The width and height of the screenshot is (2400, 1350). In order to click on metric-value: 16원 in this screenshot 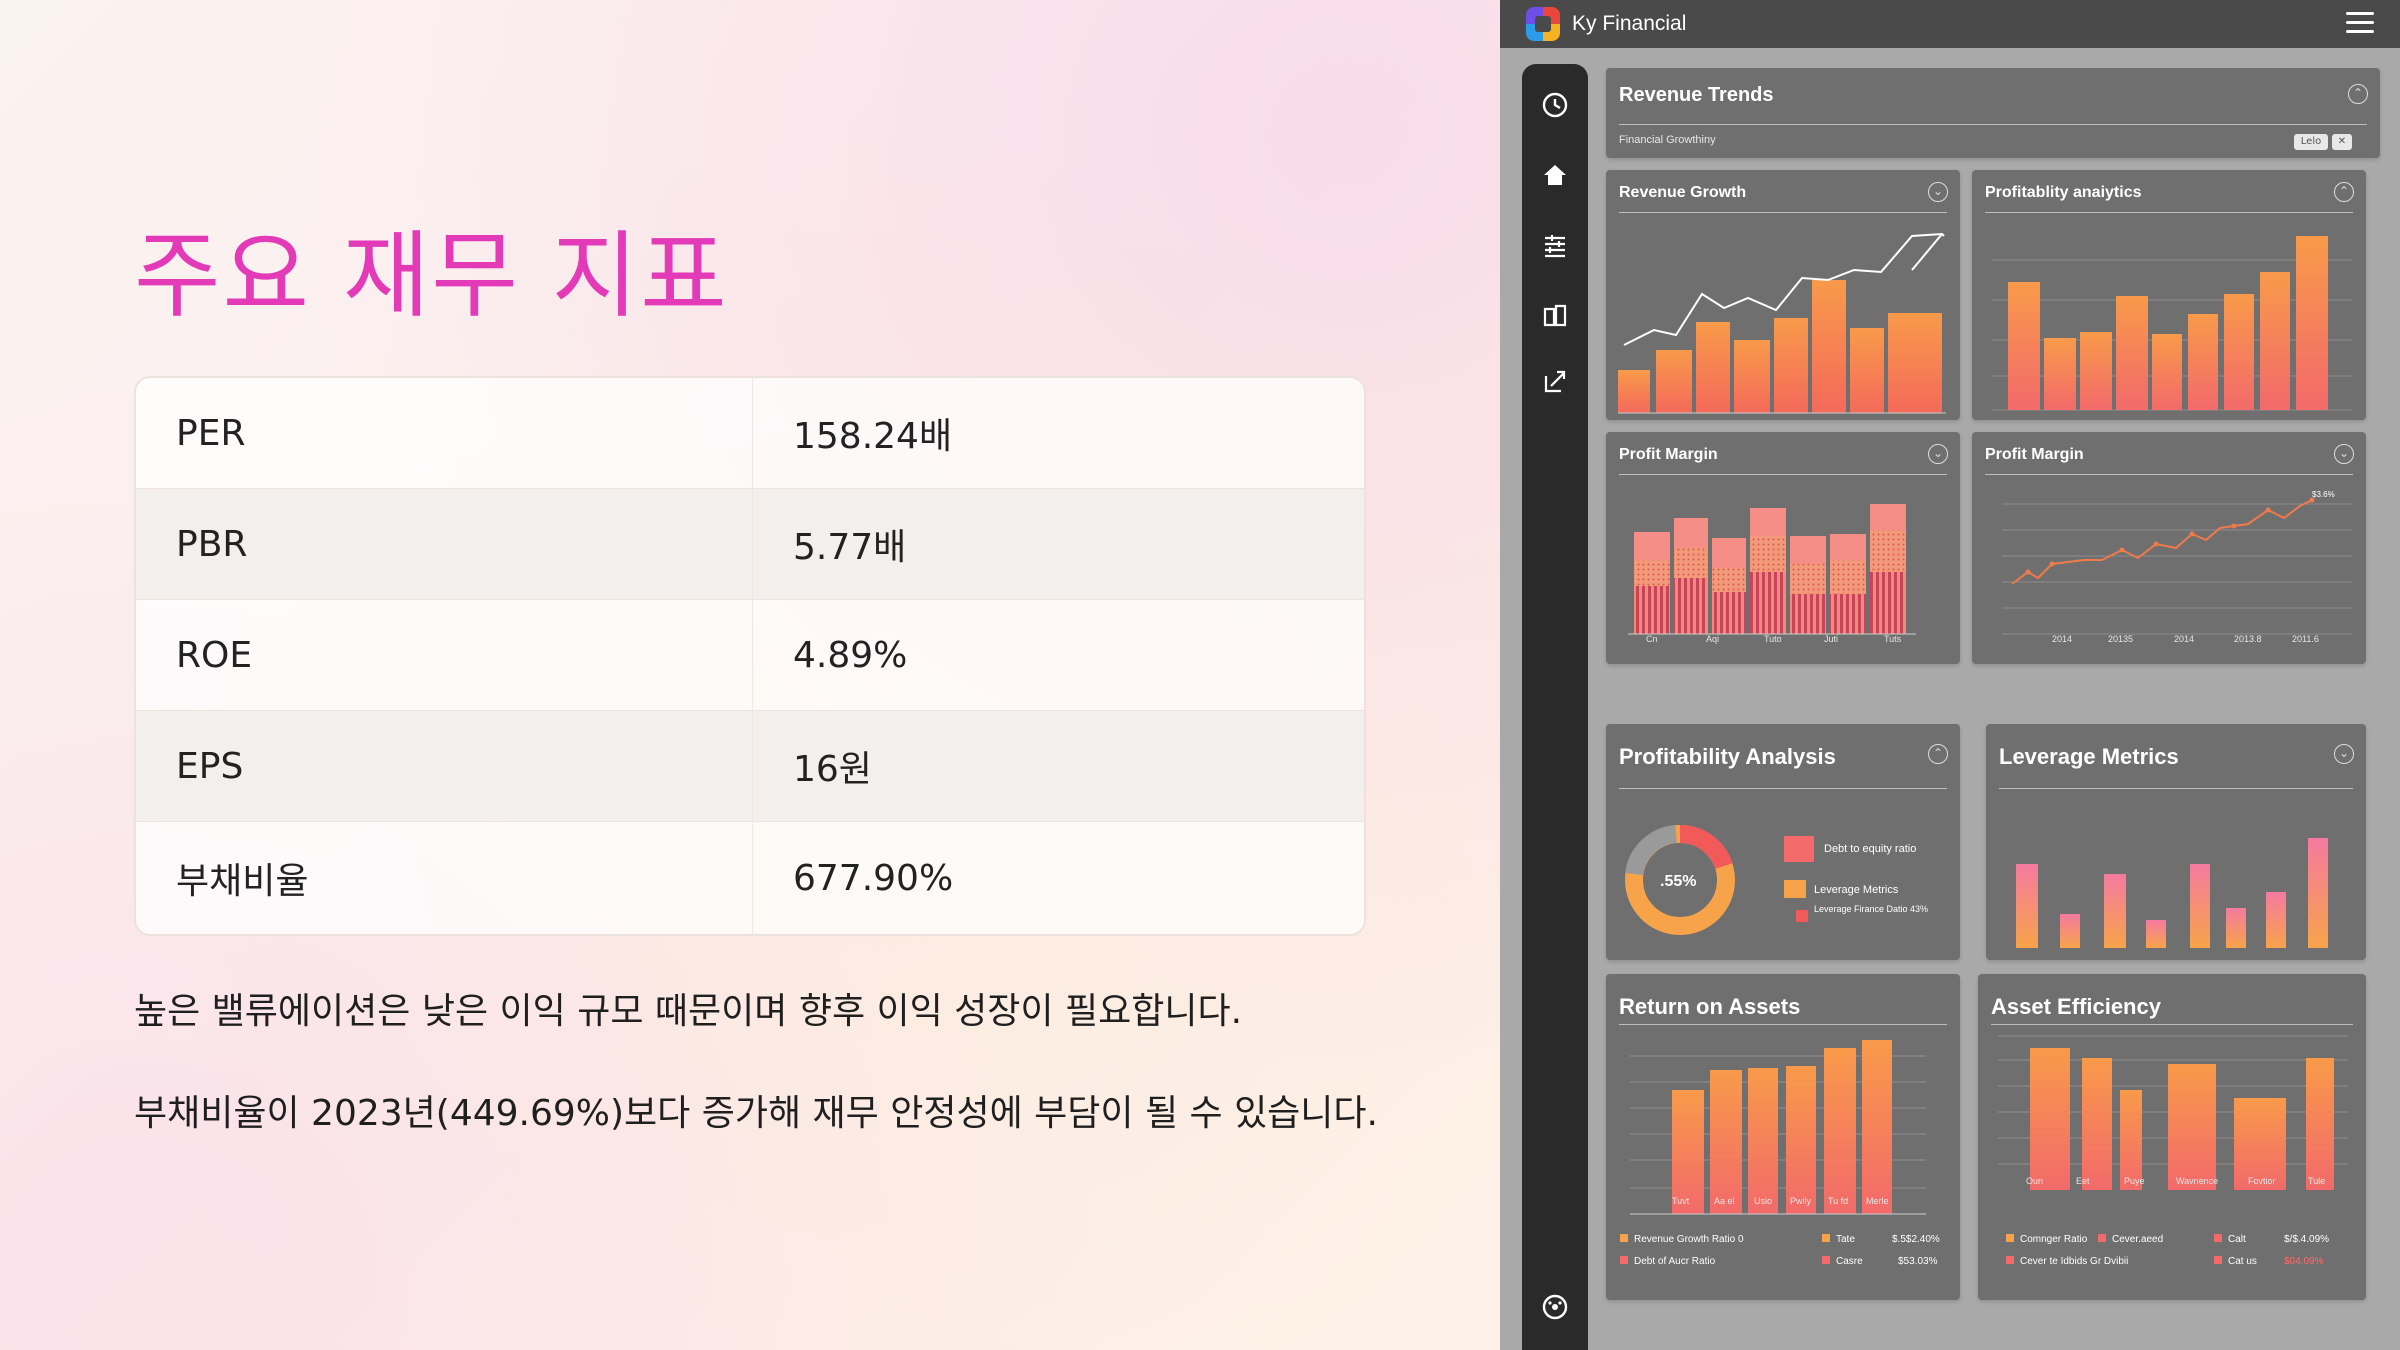, I will do `click(1058, 766)`.